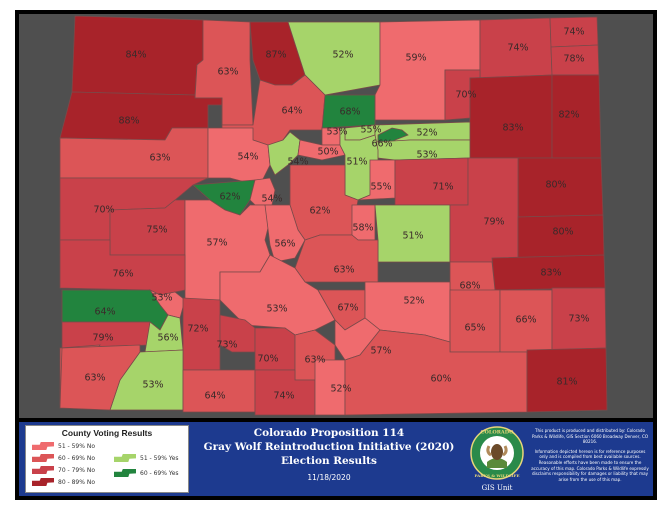 This screenshot has height=509, width=665. What do you see at coordinates (275, 55) in the screenshot?
I see `county-label: 87%` at bounding box center [275, 55].